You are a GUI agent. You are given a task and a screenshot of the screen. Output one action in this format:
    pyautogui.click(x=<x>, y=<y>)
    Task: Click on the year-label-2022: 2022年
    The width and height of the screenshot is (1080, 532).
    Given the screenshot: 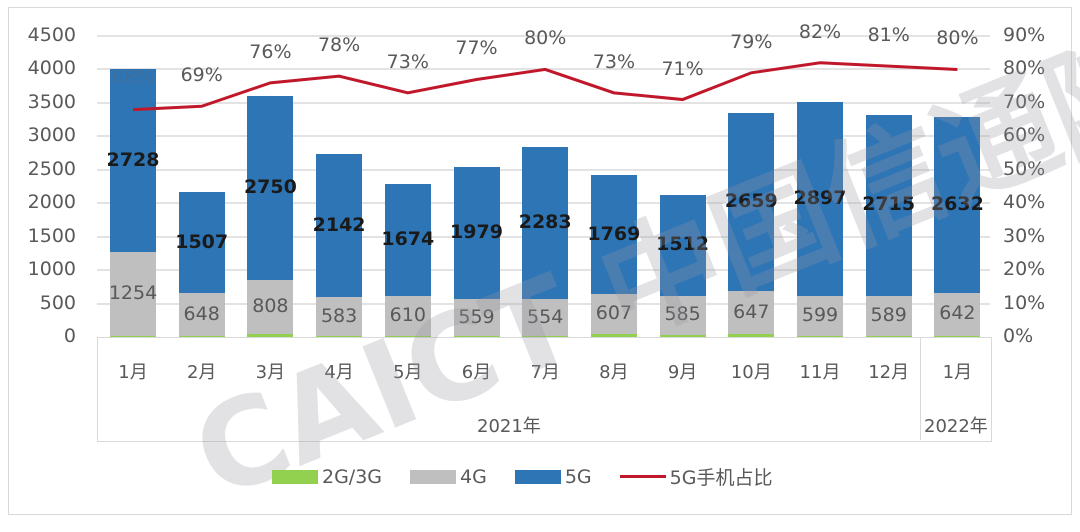 What is the action you would take?
    pyautogui.click(x=956, y=426)
    